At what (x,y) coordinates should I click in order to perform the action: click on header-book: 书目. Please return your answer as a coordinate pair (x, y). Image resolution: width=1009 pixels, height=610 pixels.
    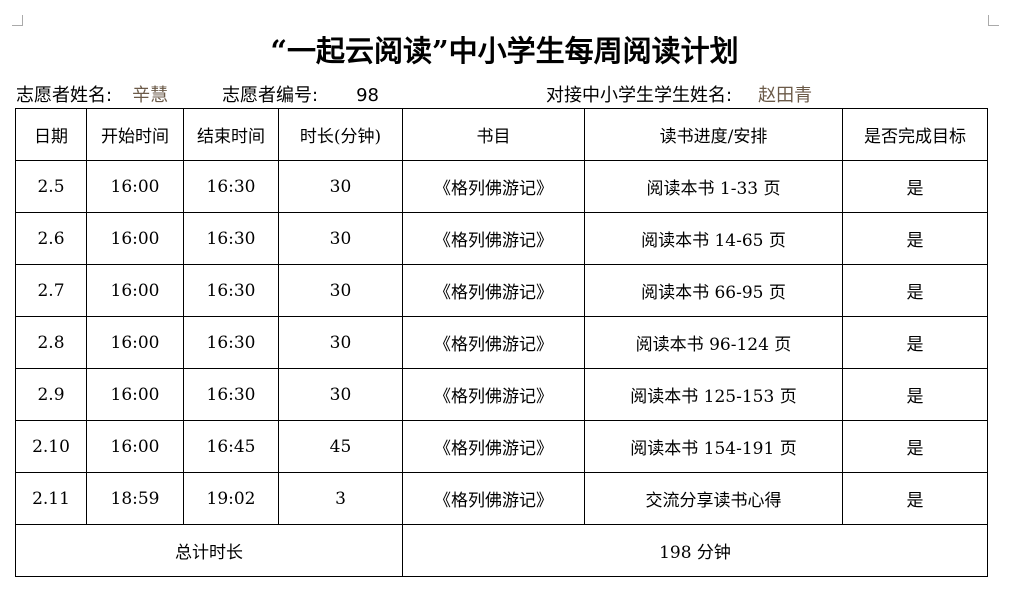
    Looking at the image, I should click on (493, 134).